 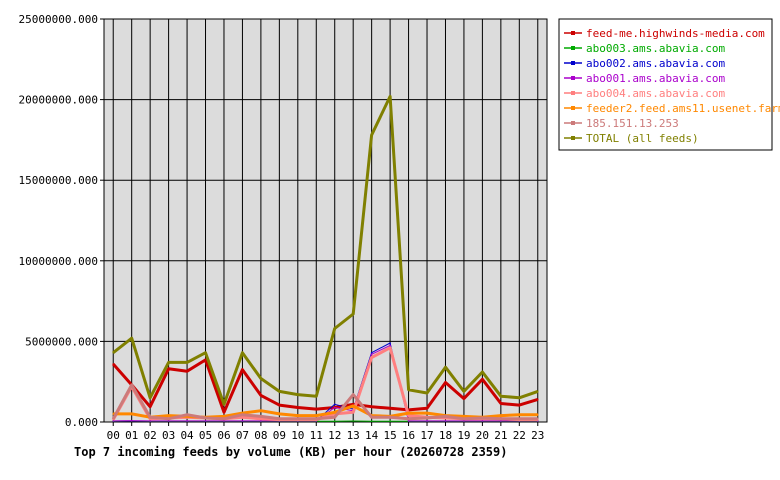 What do you see at coordinates (187, 435) in the screenshot?
I see `x-tick-label: 04` at bounding box center [187, 435].